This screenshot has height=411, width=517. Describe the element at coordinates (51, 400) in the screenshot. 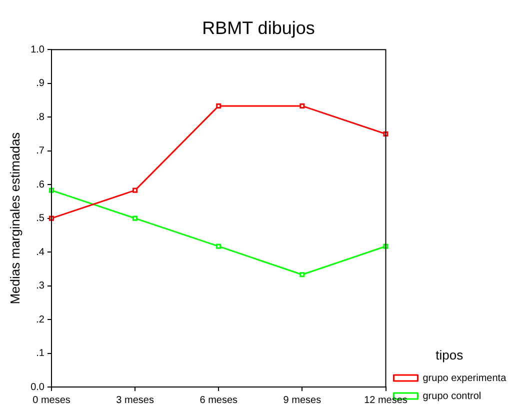

I see `x-tick-label: 0 meses` at that location.